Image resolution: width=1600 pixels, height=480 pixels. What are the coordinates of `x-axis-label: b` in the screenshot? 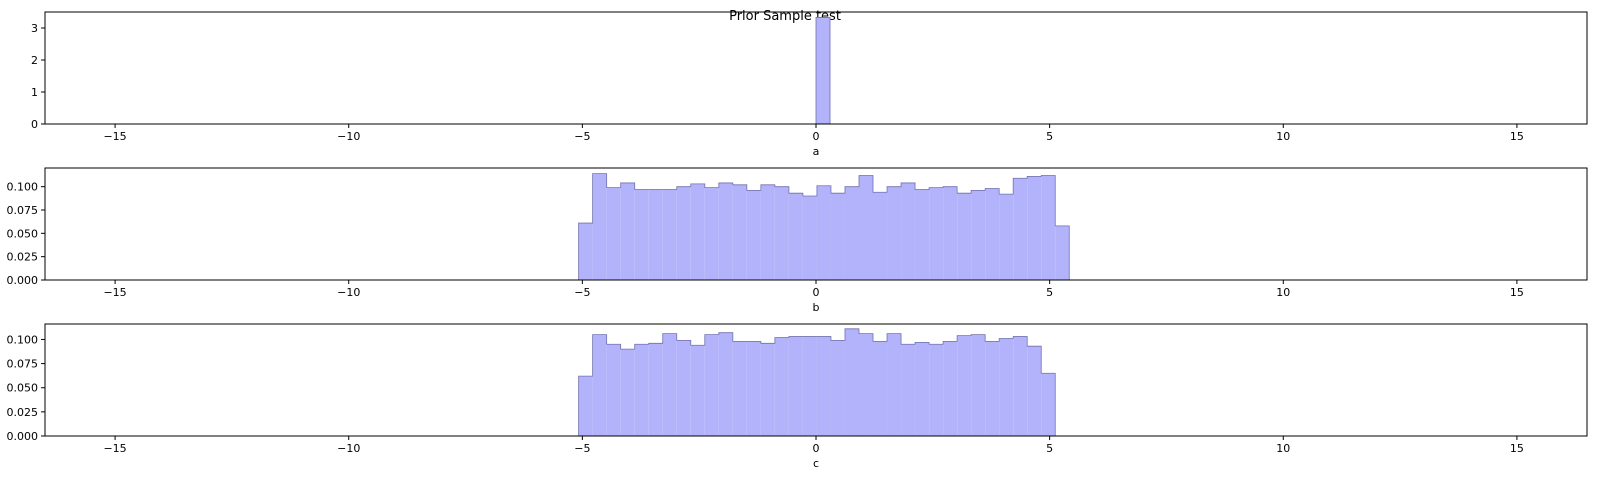 It's located at (816, 307).